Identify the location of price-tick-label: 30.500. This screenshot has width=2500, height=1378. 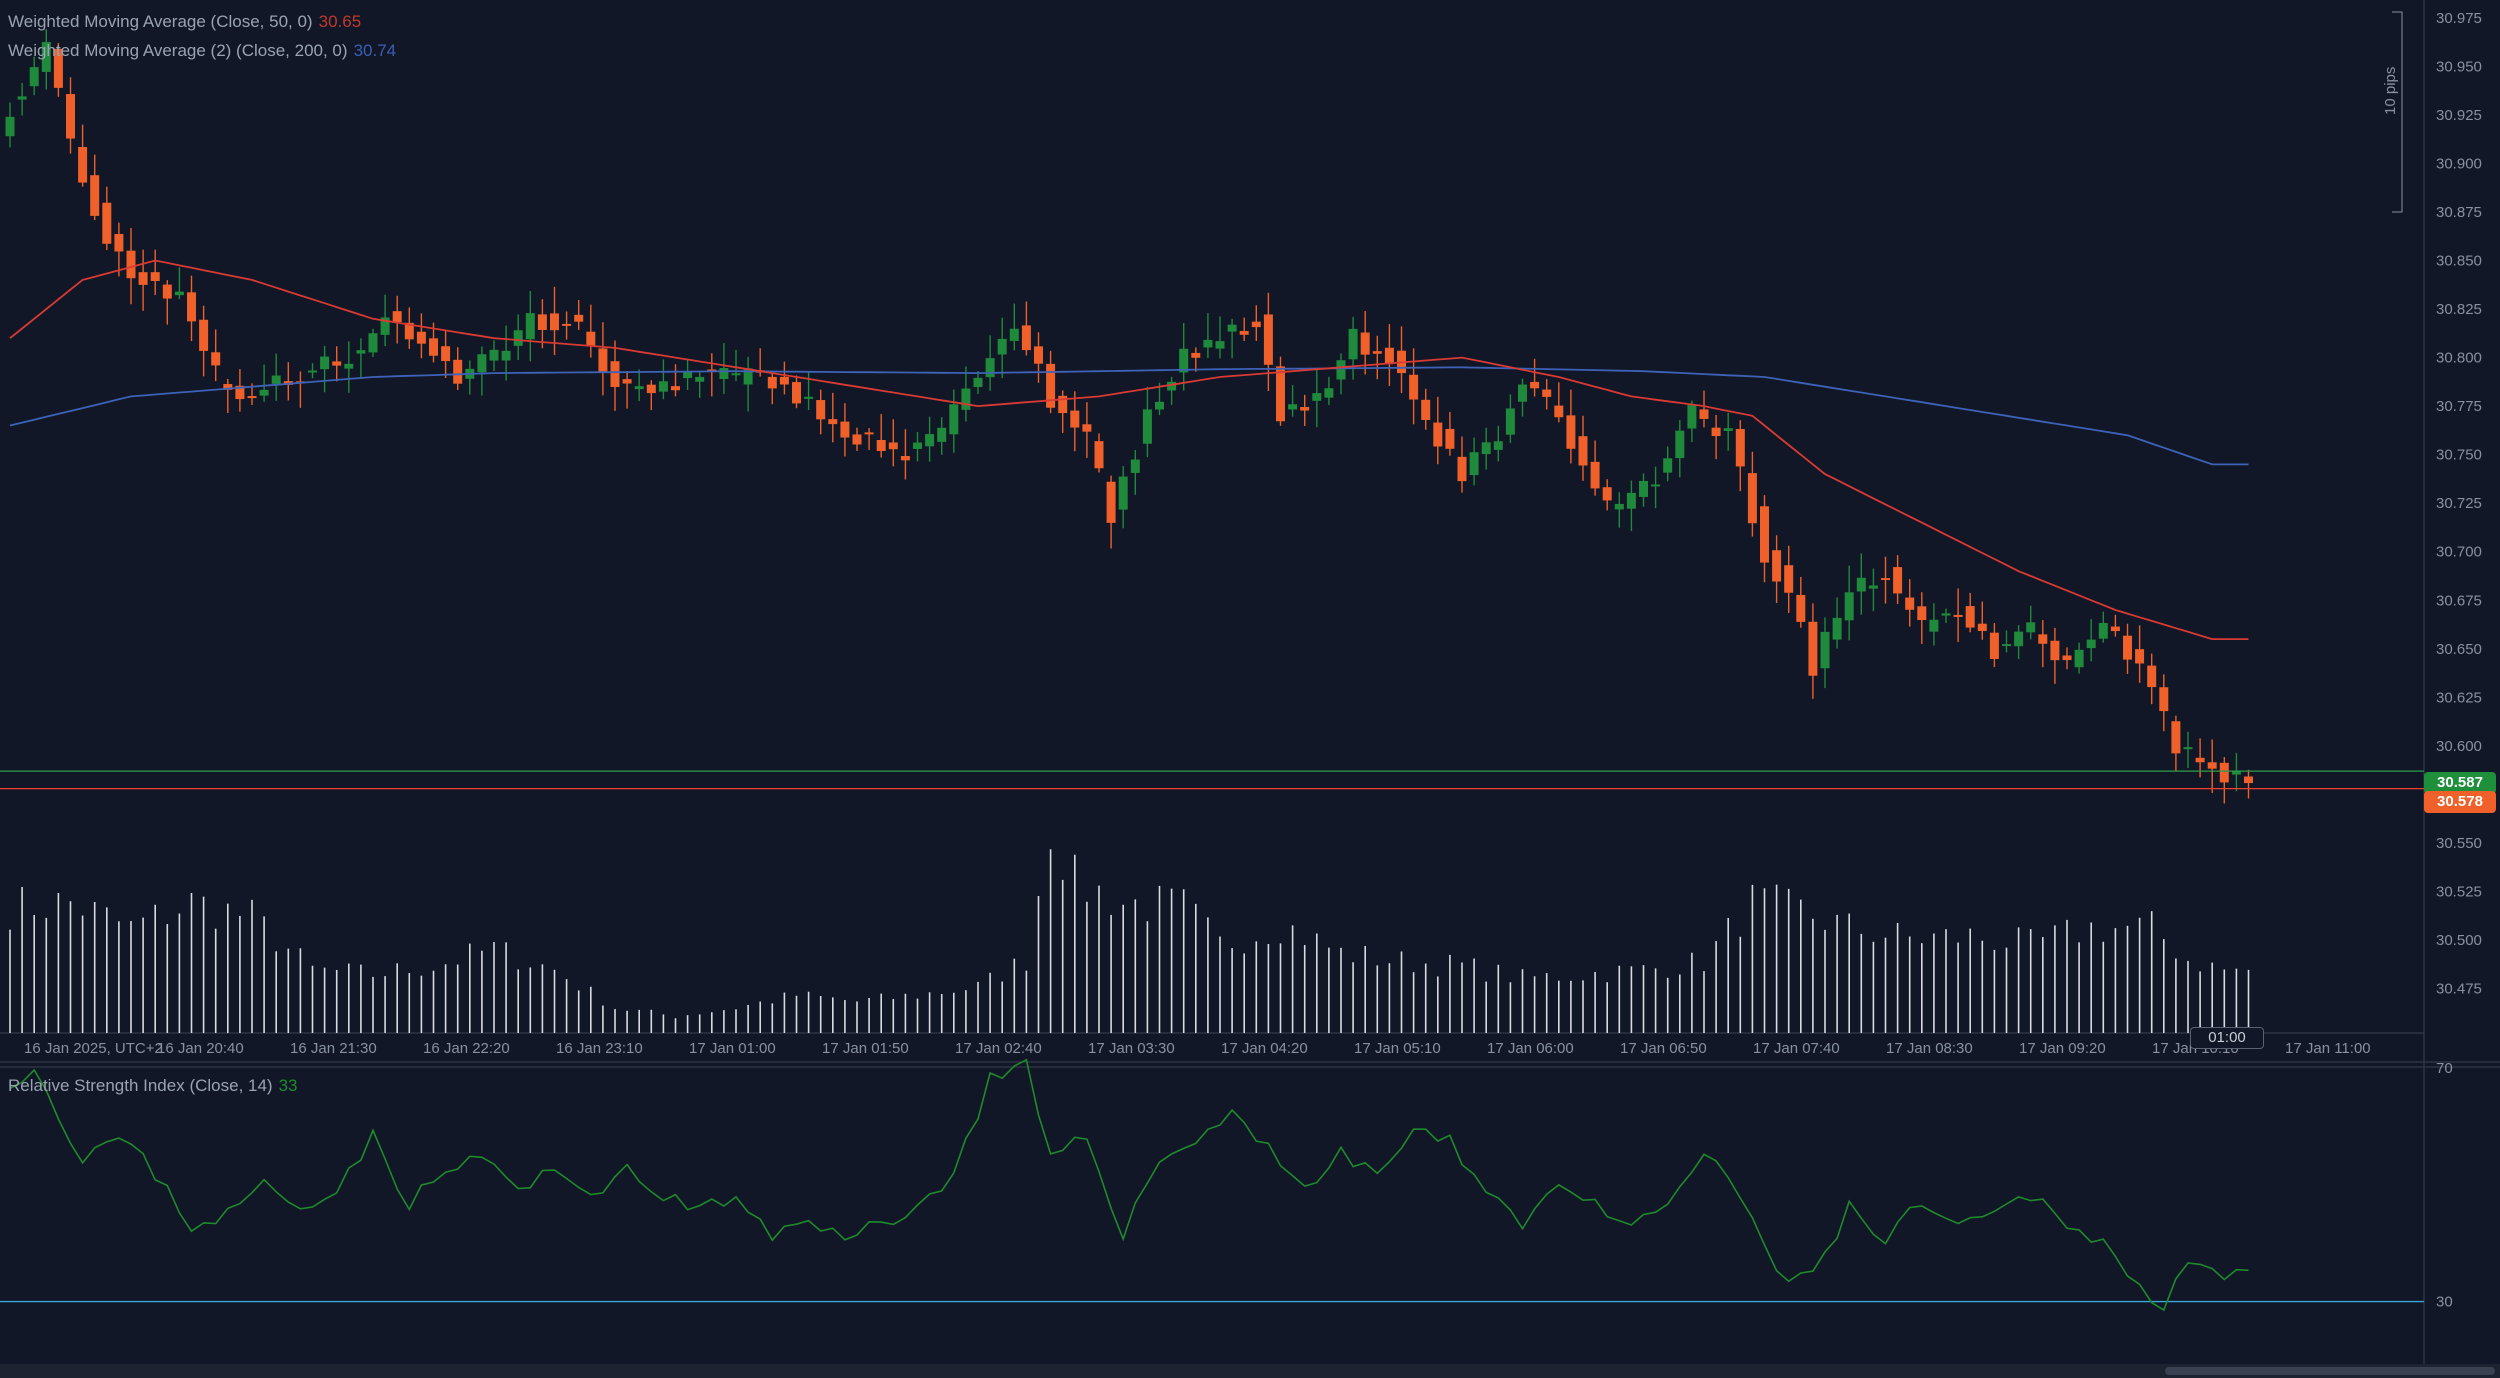
(2459, 940).